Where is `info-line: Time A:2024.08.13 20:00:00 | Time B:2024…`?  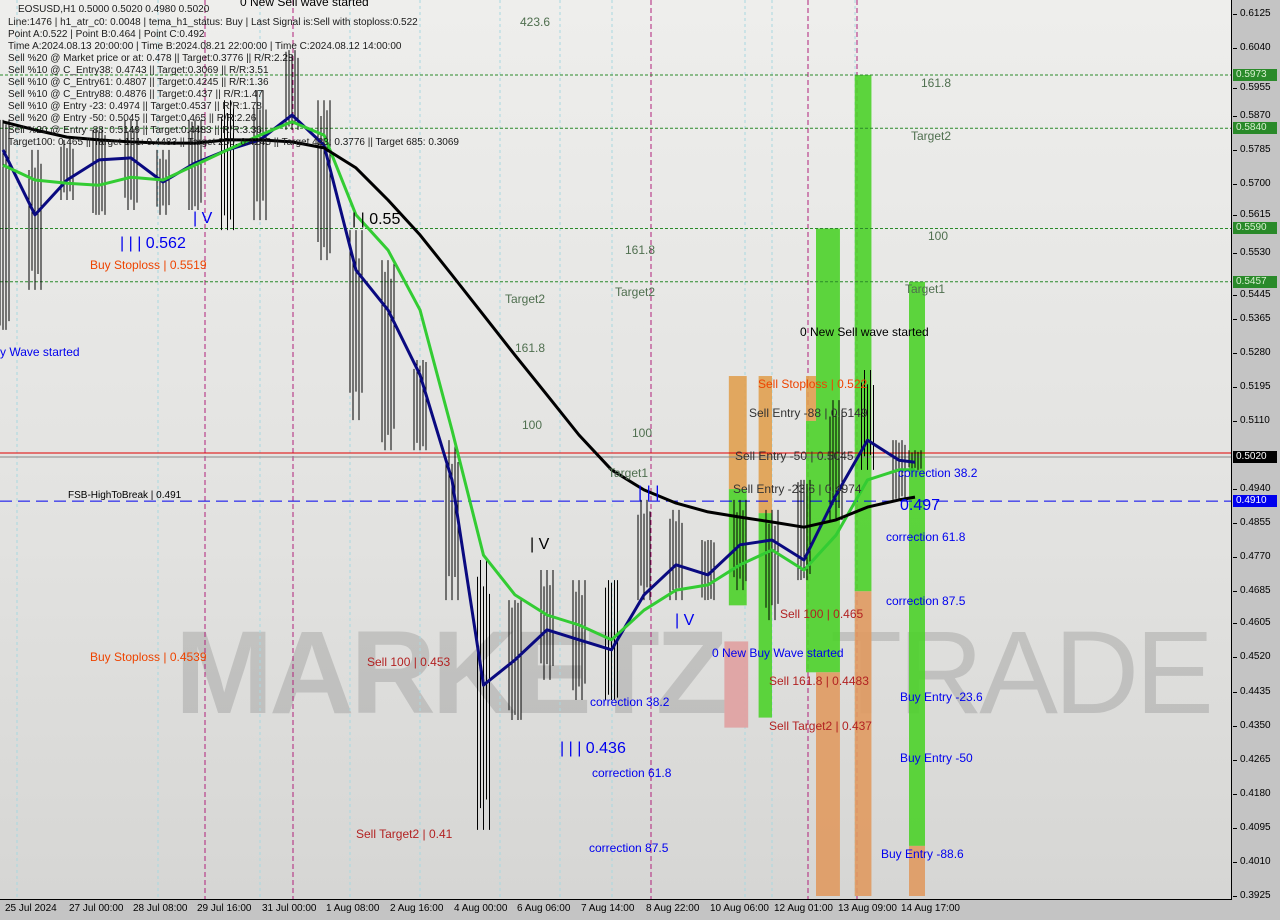 info-line: Time A:2024.08.13 20:00:00 | Time B:2024… is located at coordinates (205, 46).